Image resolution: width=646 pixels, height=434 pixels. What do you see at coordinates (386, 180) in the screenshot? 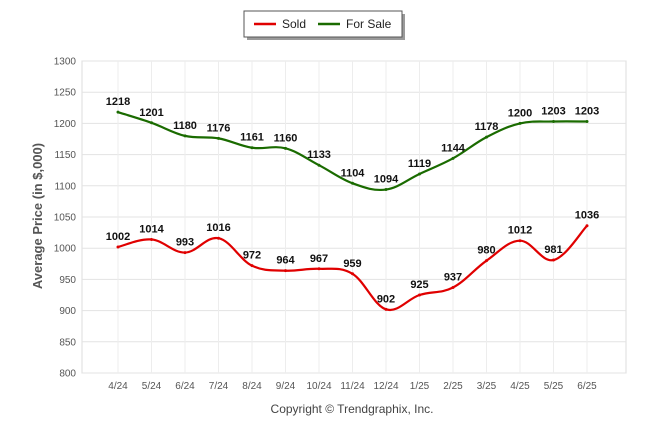
I see `data-label-for-sale: 1094` at bounding box center [386, 180].